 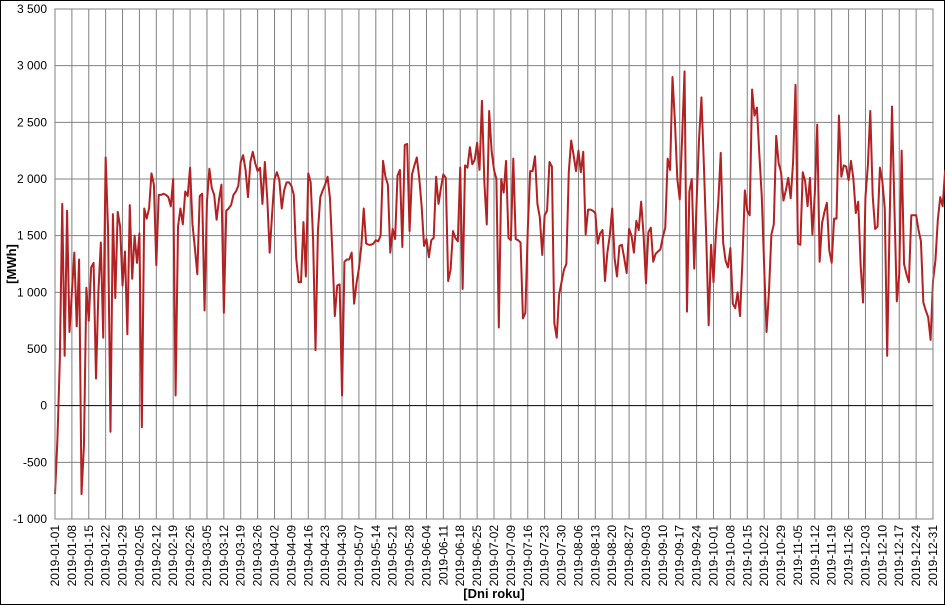 What do you see at coordinates (426, 556) in the screenshot?
I see `x-tick-label: 2019-06-04` at bounding box center [426, 556].